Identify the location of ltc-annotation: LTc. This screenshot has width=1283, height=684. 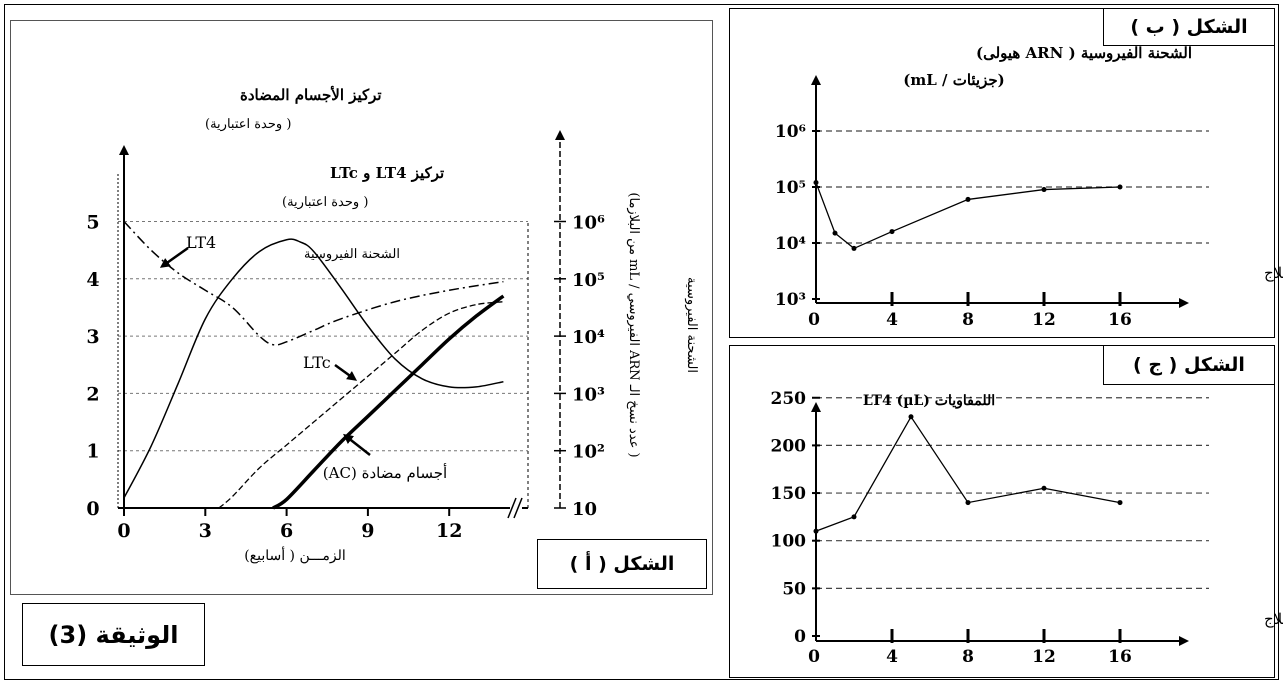
(317, 362).